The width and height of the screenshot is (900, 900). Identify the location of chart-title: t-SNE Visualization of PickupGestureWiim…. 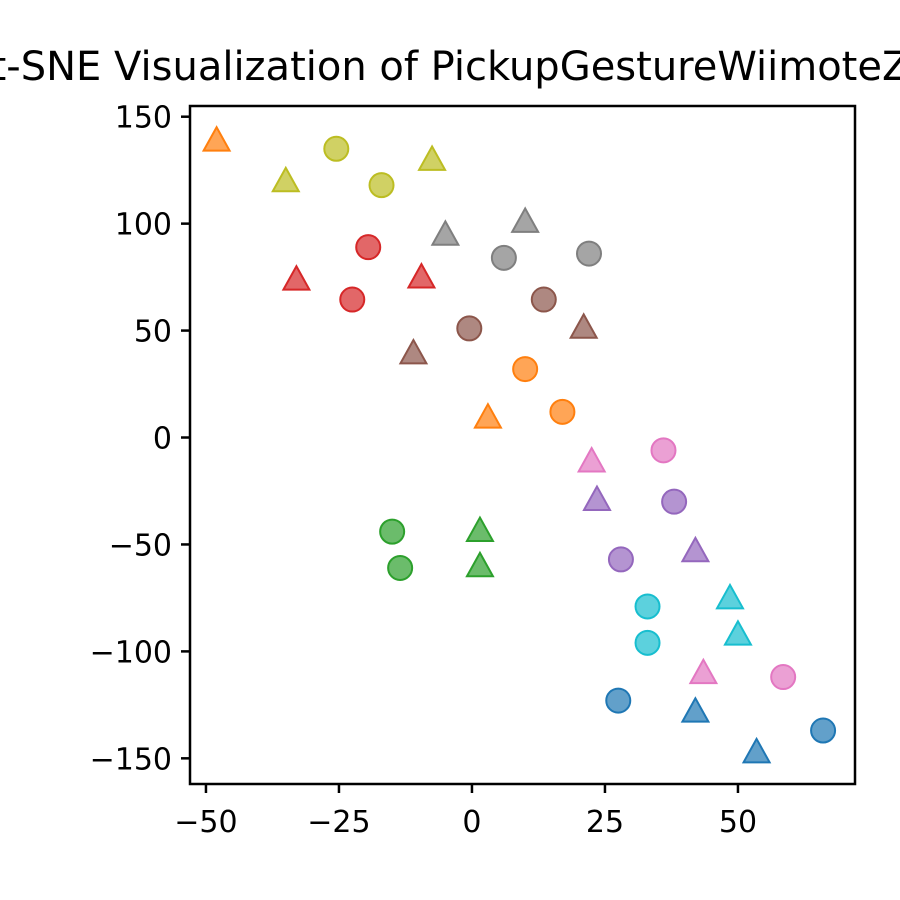
(450, 67).